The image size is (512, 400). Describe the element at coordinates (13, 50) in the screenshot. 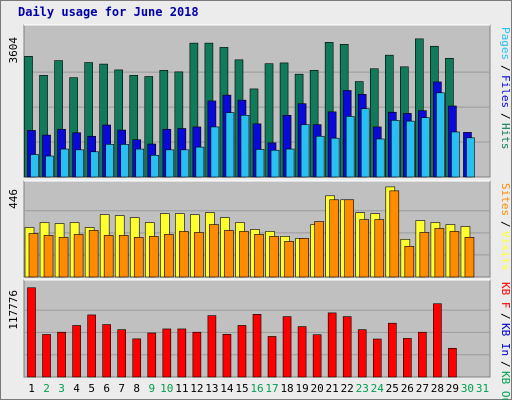

I see `y-max-label: 3604` at that location.